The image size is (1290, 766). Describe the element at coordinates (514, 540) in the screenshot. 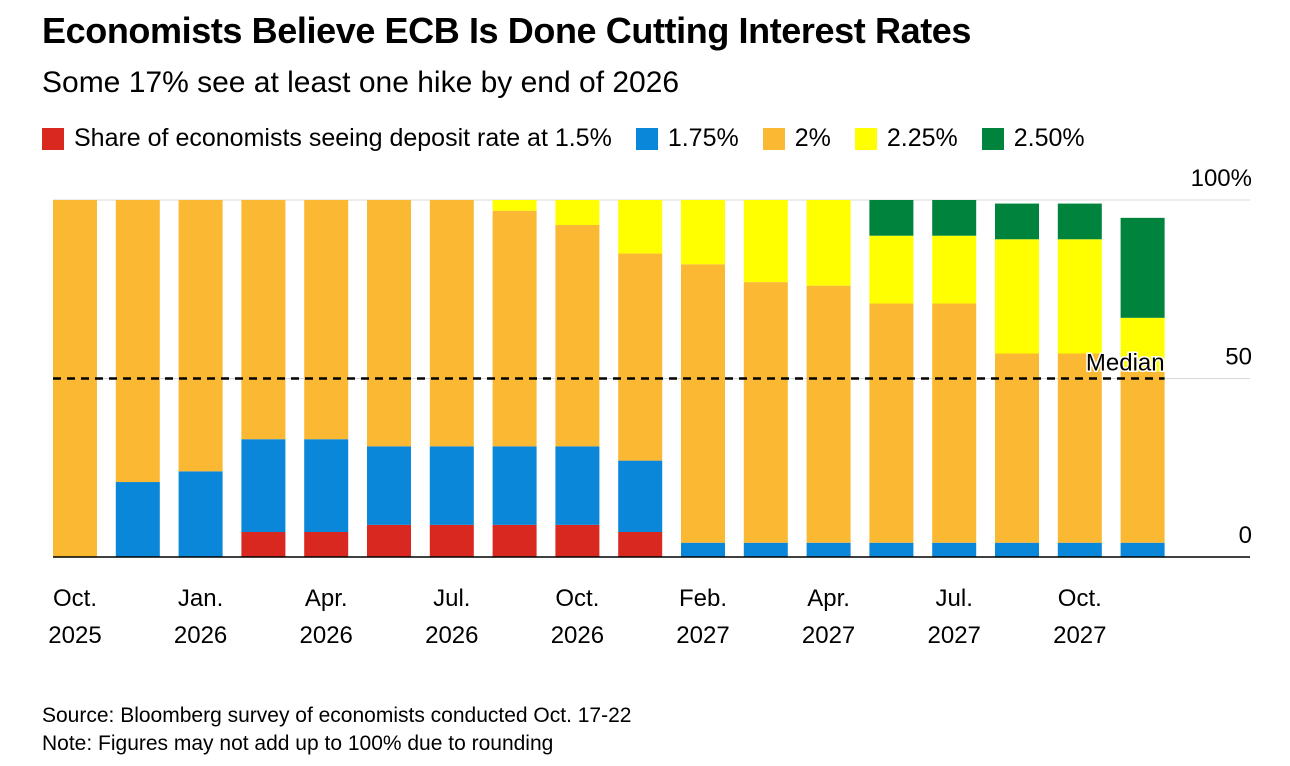

I see `bar-segment-1.5%-7` at that location.